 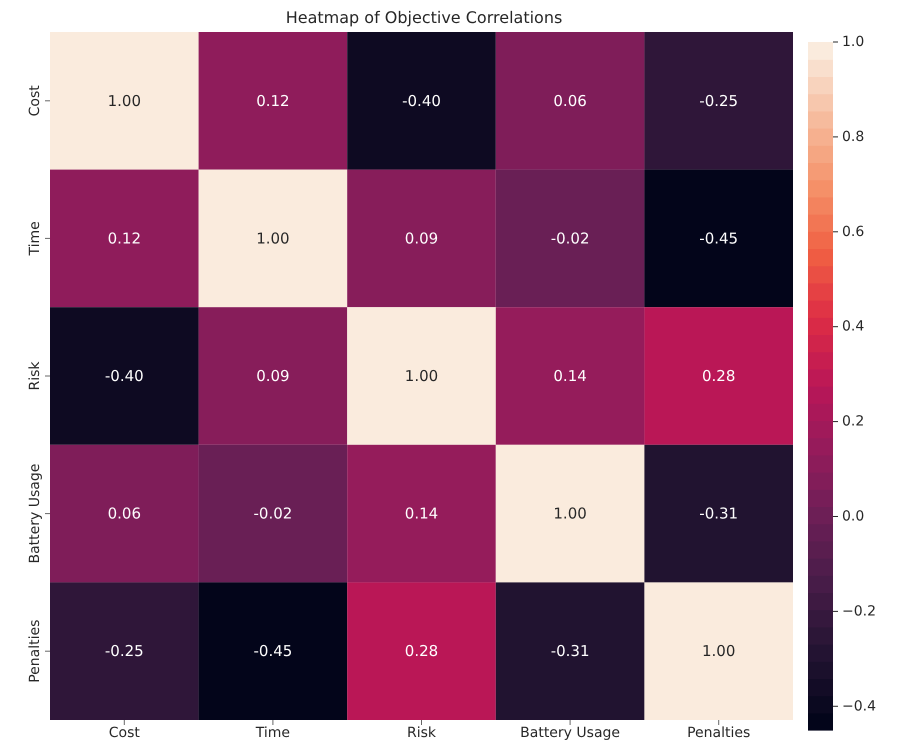 I want to click on color-bar-label: 0.6, so click(x=853, y=232).